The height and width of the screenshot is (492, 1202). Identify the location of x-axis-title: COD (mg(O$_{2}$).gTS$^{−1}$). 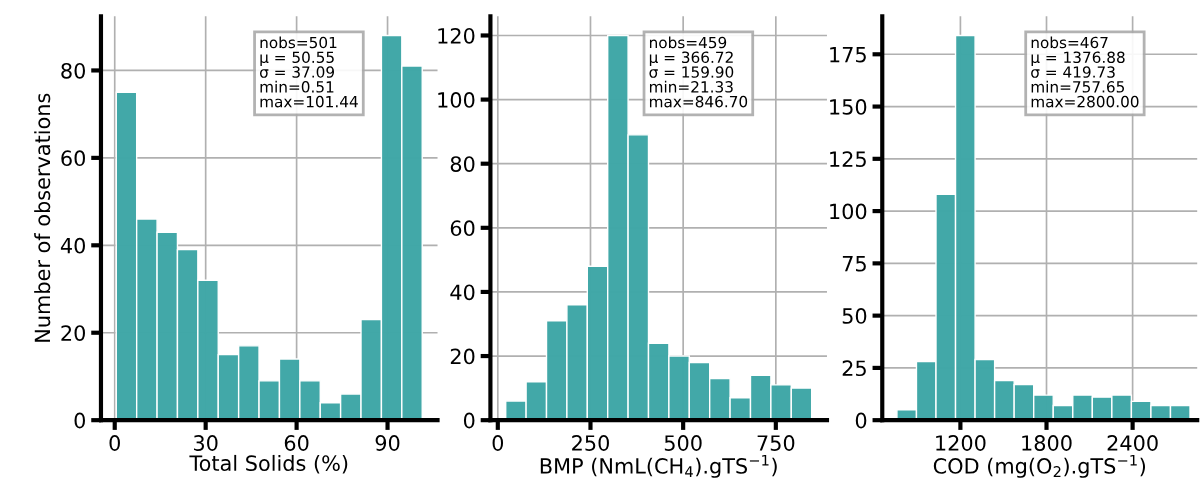
(1039, 466).